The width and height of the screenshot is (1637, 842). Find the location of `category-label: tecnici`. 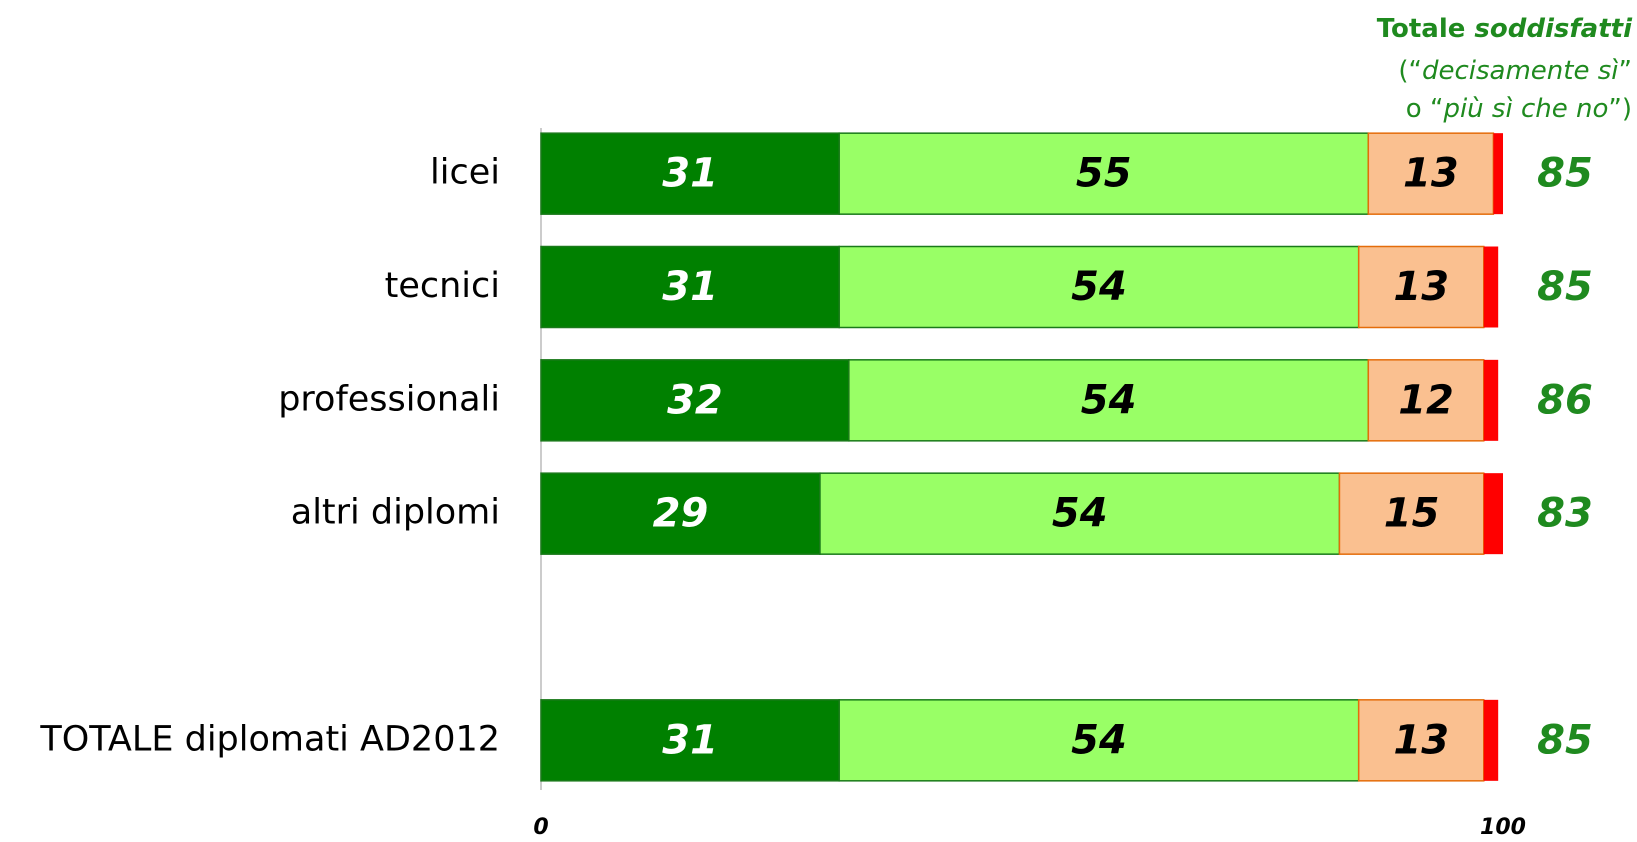

category-label: tecnici is located at coordinates (442, 286).